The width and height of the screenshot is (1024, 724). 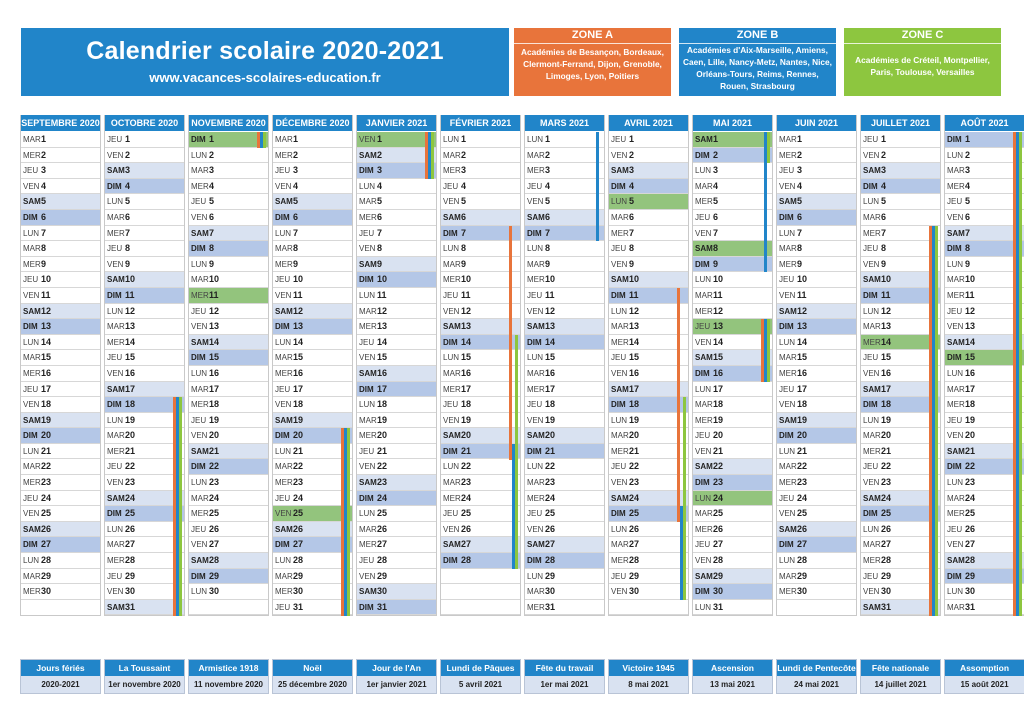 What do you see at coordinates (382, 450) in the screenshot?
I see `day-number: 21` at bounding box center [382, 450].